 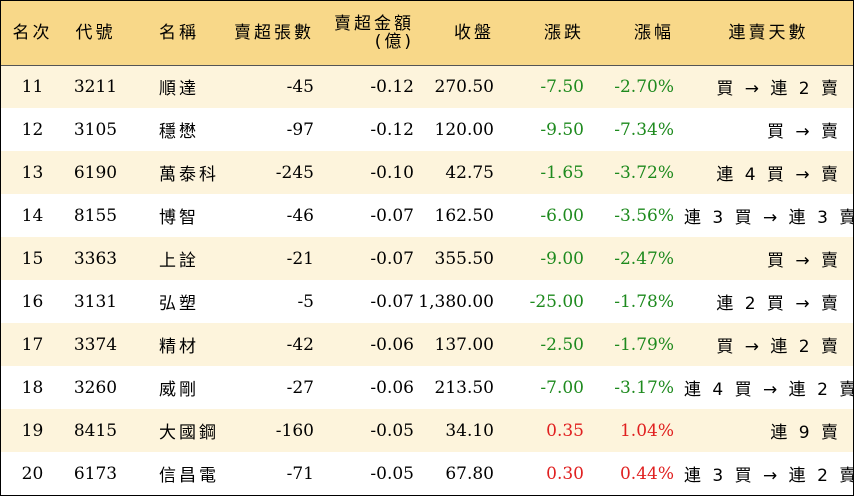 I want to click on close-cell: 270.50, so click(x=464, y=86).